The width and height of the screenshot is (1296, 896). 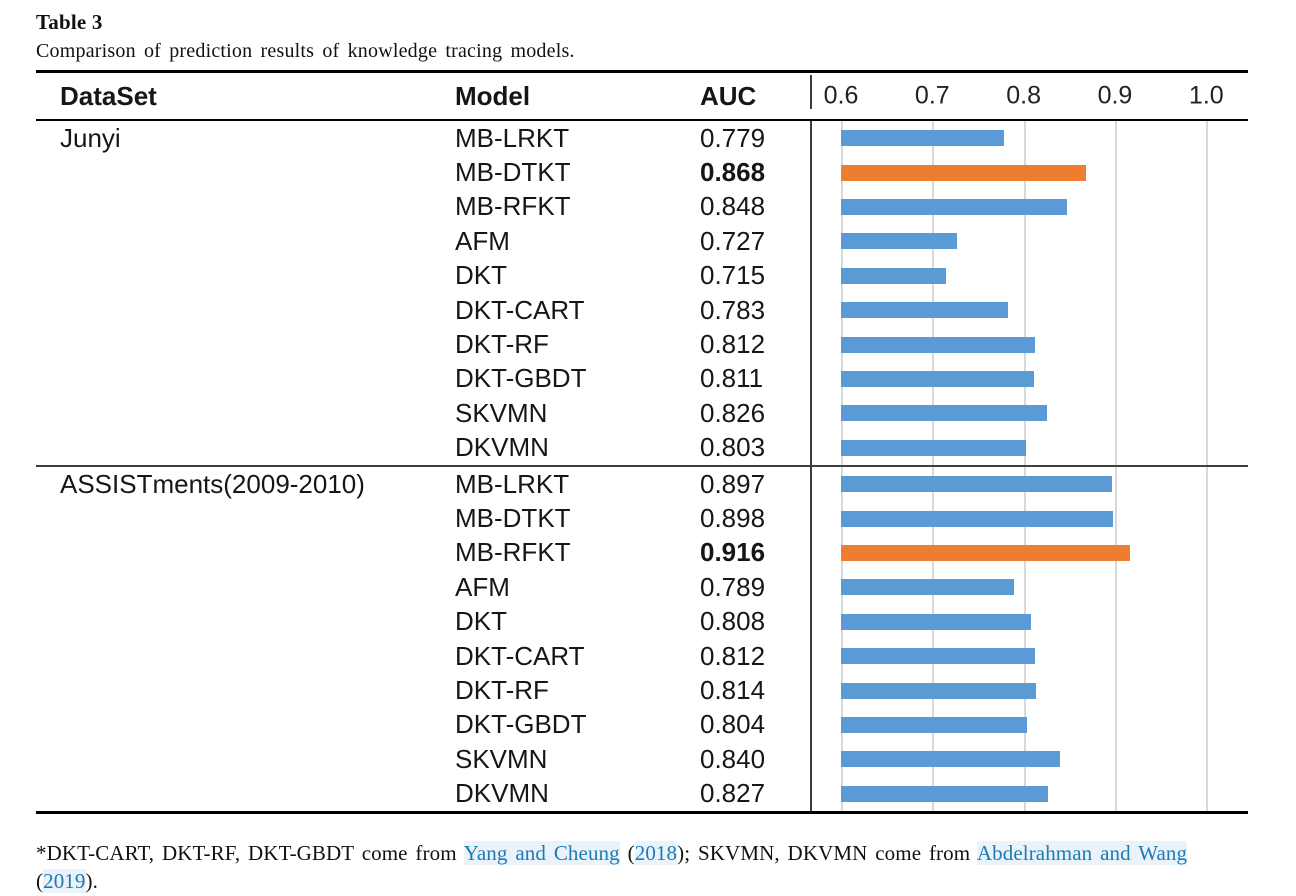 What do you see at coordinates (728, 95) in the screenshot?
I see `column-header-auc: AUC` at bounding box center [728, 95].